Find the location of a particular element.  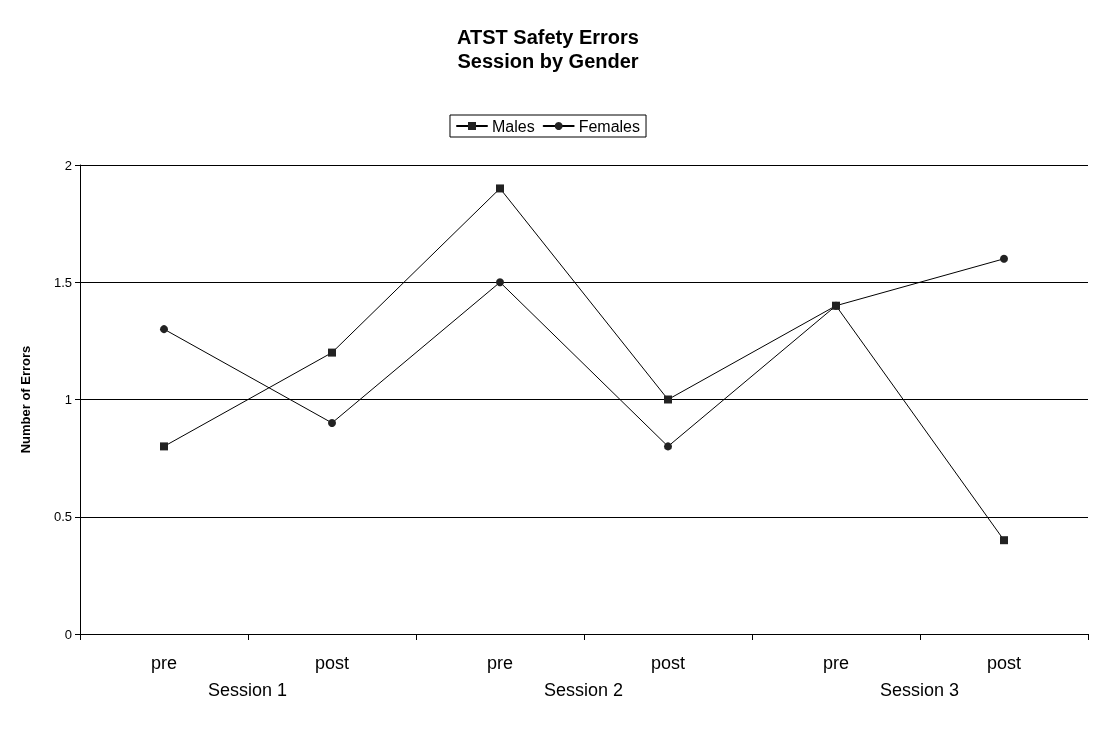

y-tick-label: 1 is located at coordinates (68, 399).